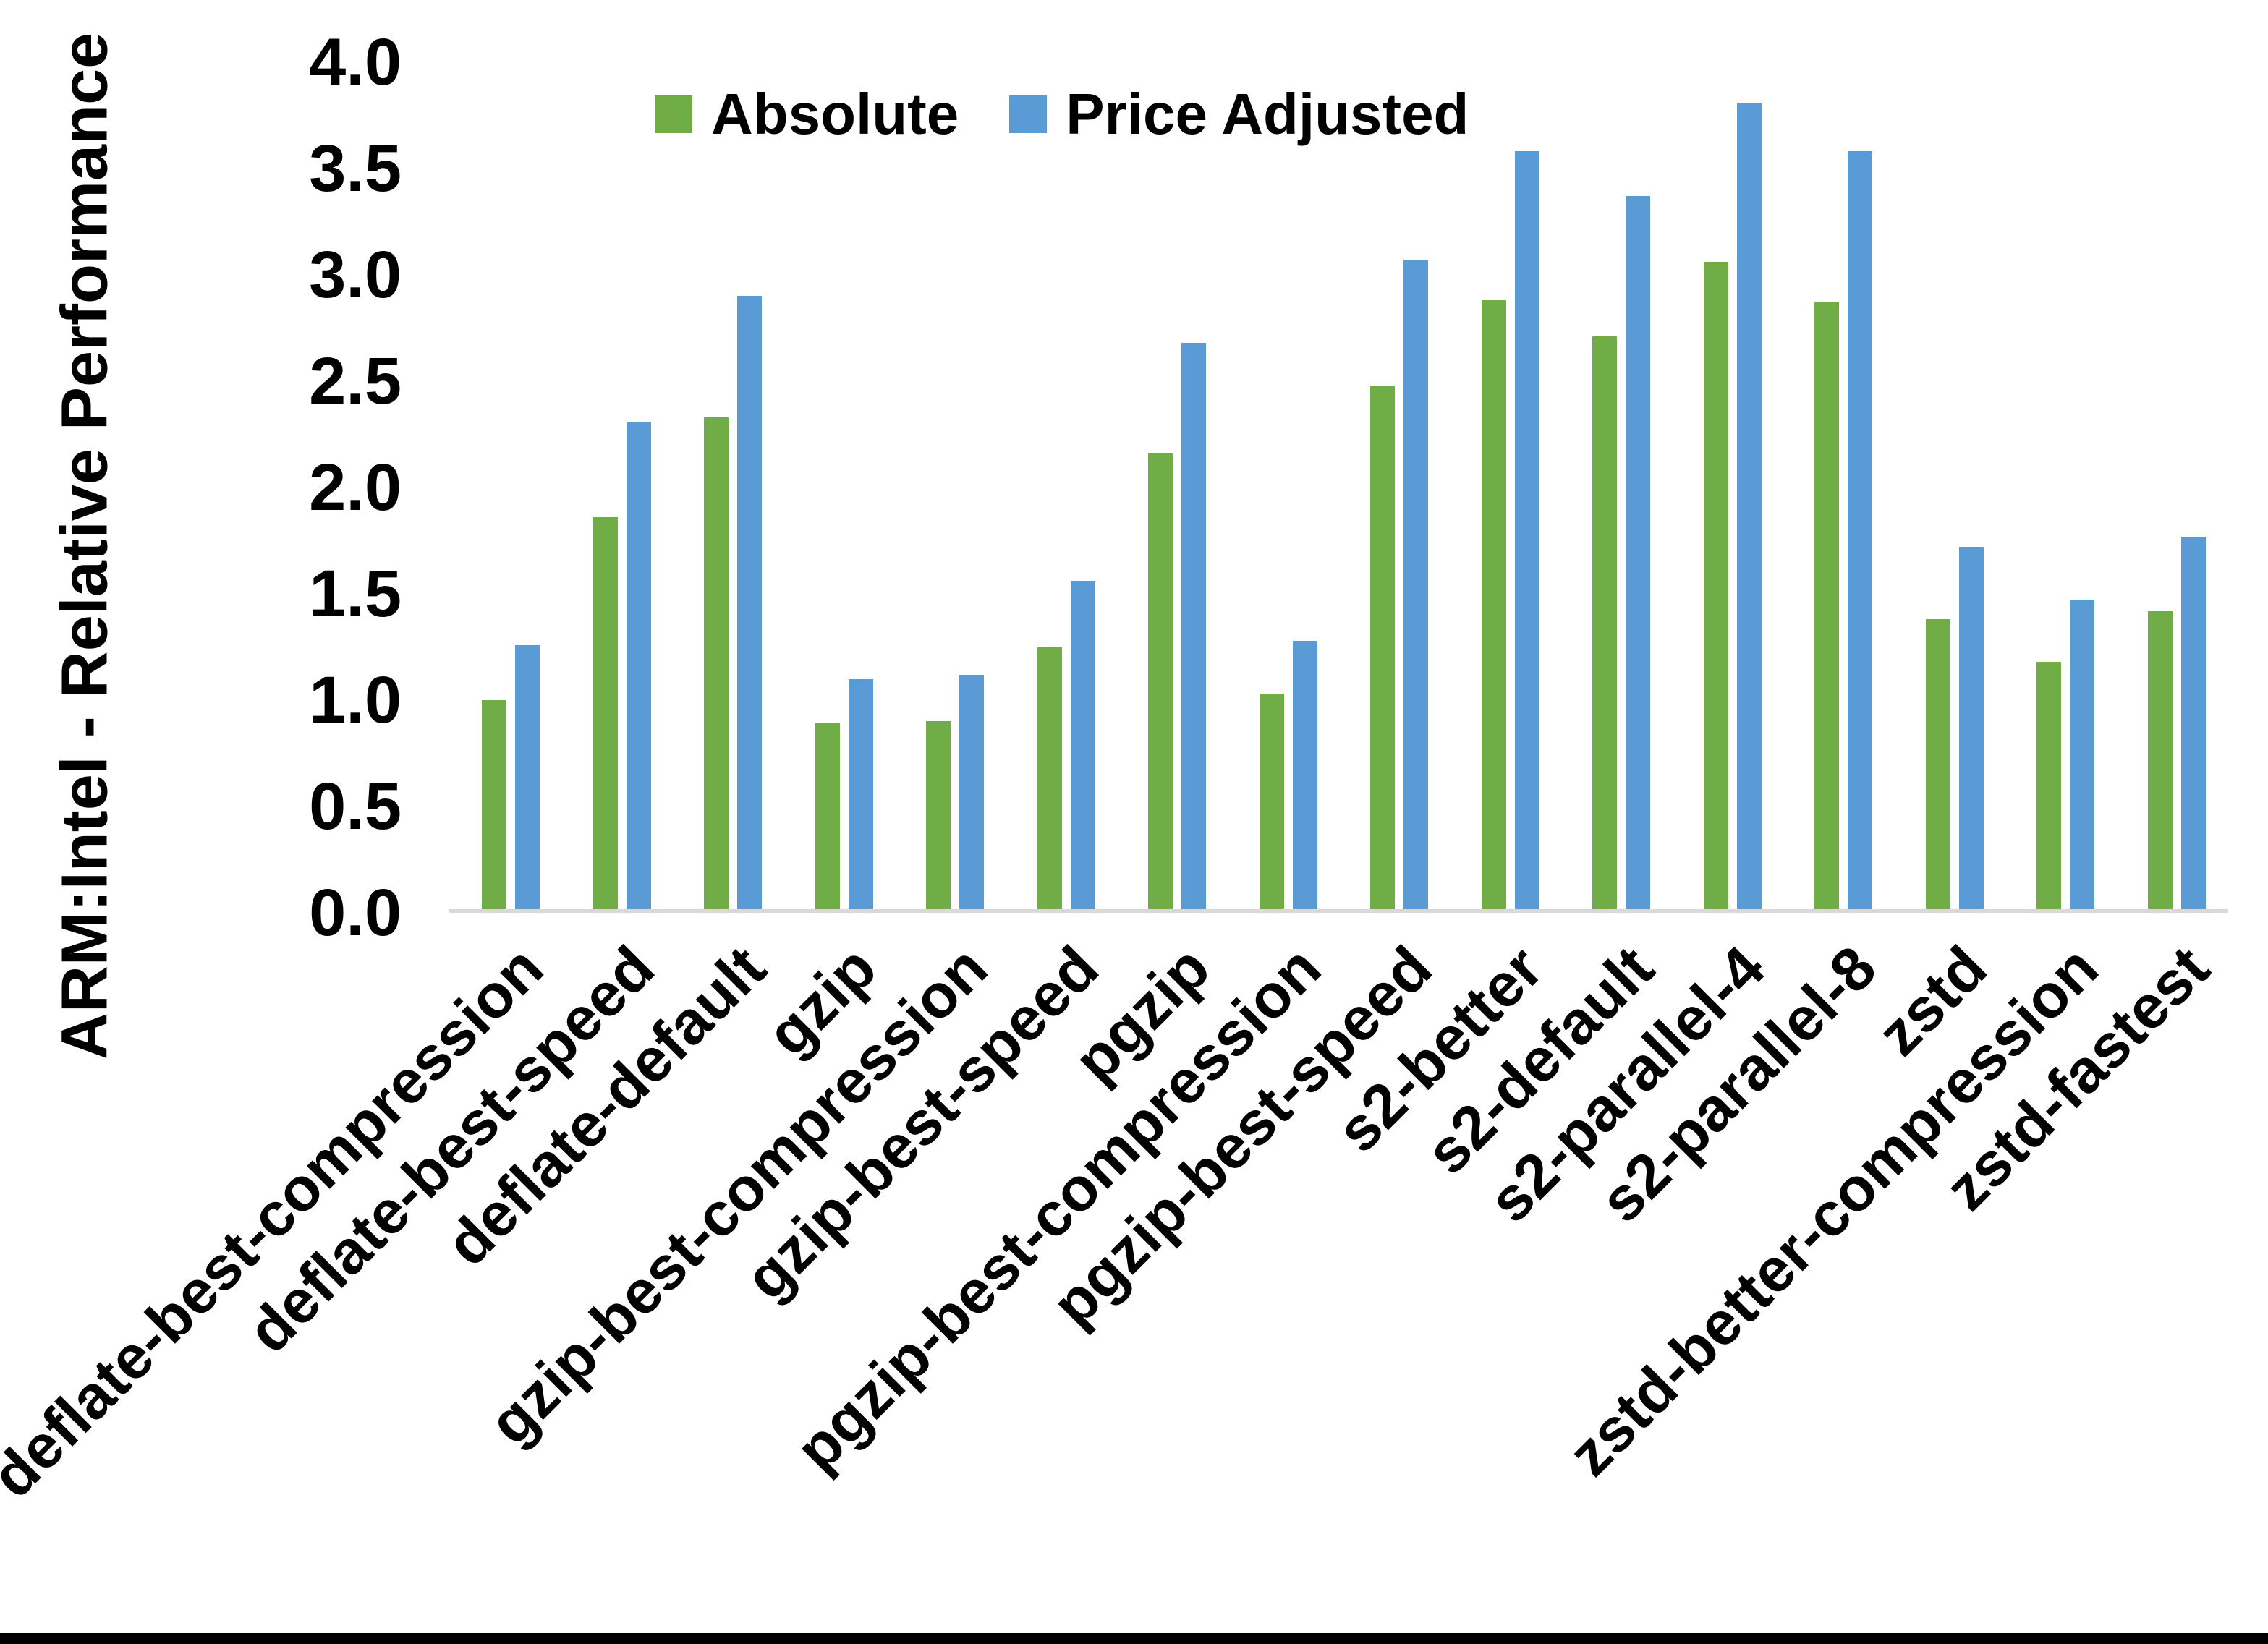  I want to click on bar-price-adjusted-gzip, so click(860, 795).